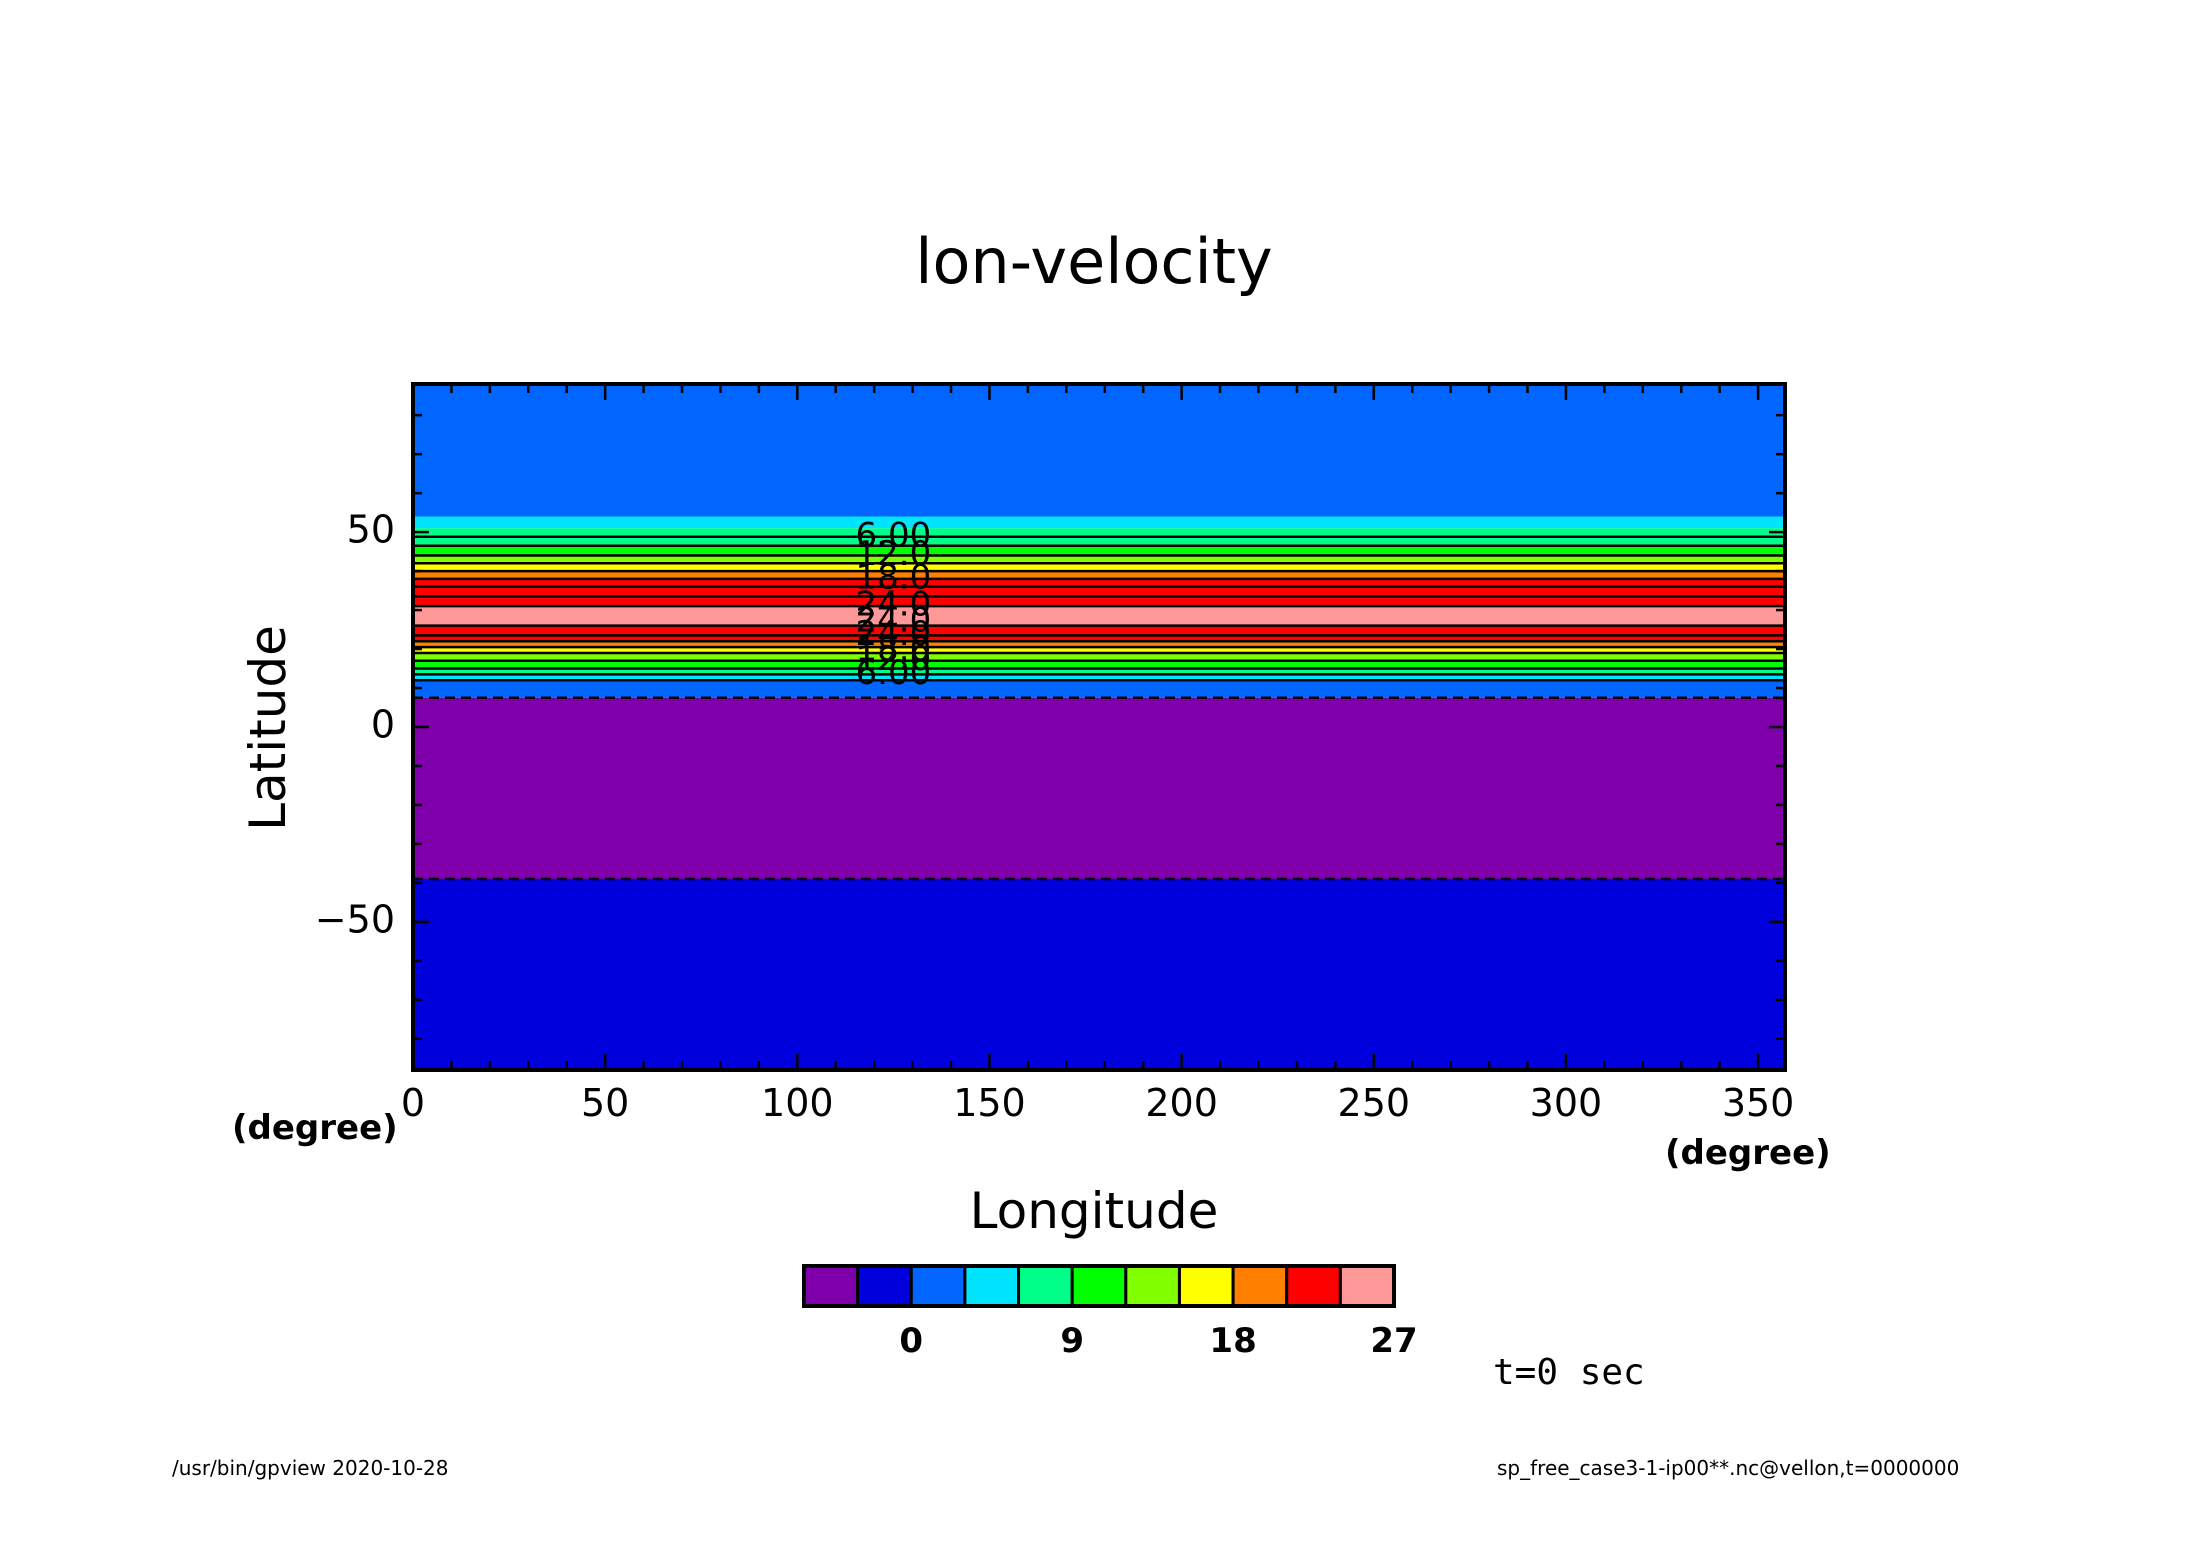 The width and height of the screenshot is (2188, 1546). What do you see at coordinates (911, 1341) in the screenshot?
I see `colorbar-label-0: 0` at bounding box center [911, 1341].